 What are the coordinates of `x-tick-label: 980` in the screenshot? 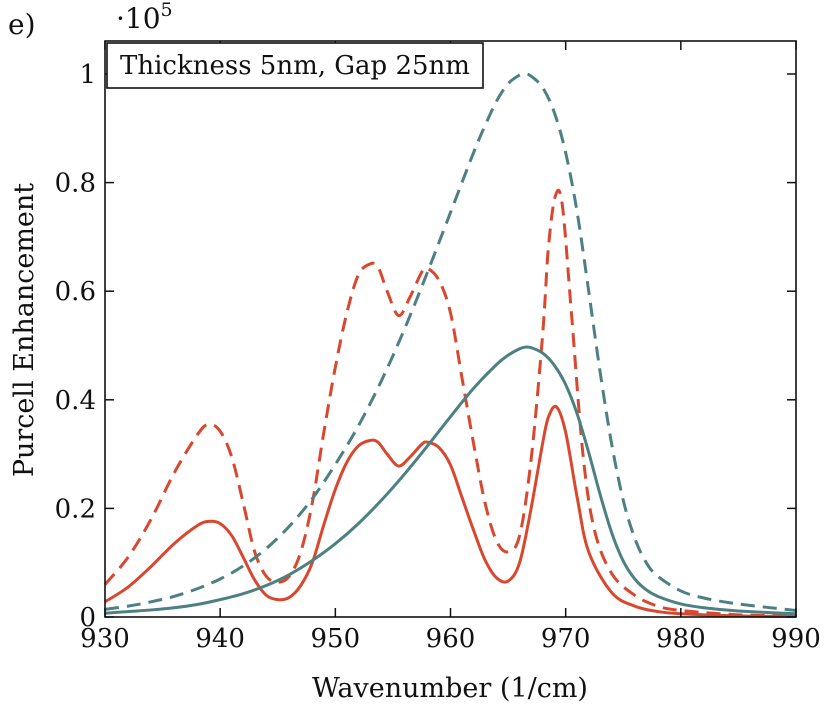 It's located at (681, 639).